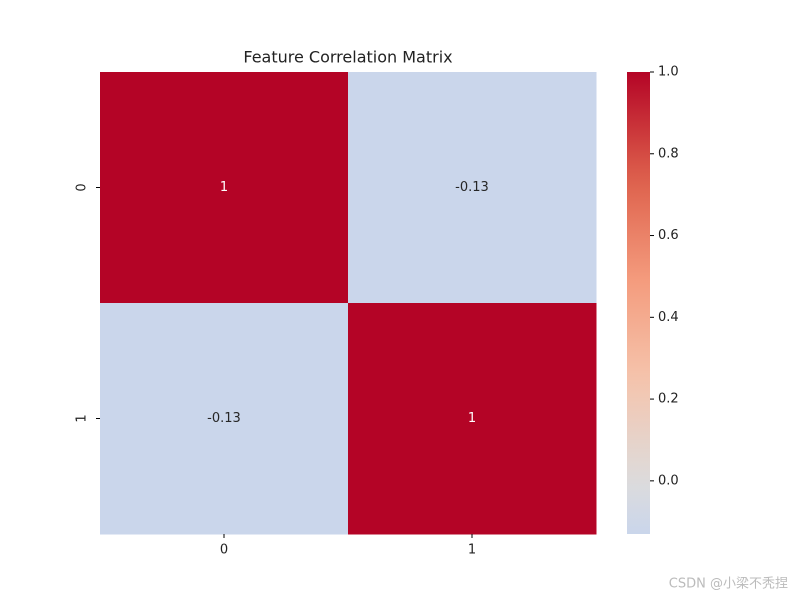  What do you see at coordinates (224, 550) in the screenshot?
I see `x-tick-label: 0` at bounding box center [224, 550].